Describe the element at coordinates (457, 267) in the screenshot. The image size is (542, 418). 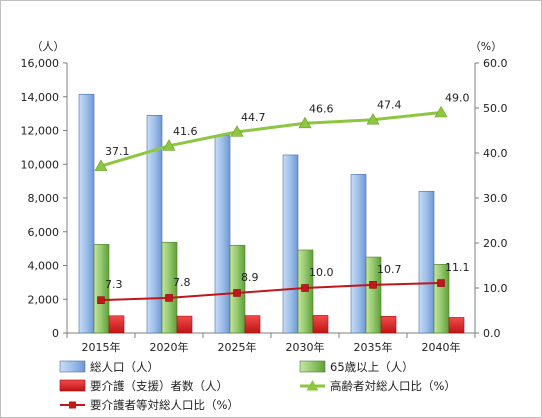
I see `care-ratio-label: 11.1` at that location.